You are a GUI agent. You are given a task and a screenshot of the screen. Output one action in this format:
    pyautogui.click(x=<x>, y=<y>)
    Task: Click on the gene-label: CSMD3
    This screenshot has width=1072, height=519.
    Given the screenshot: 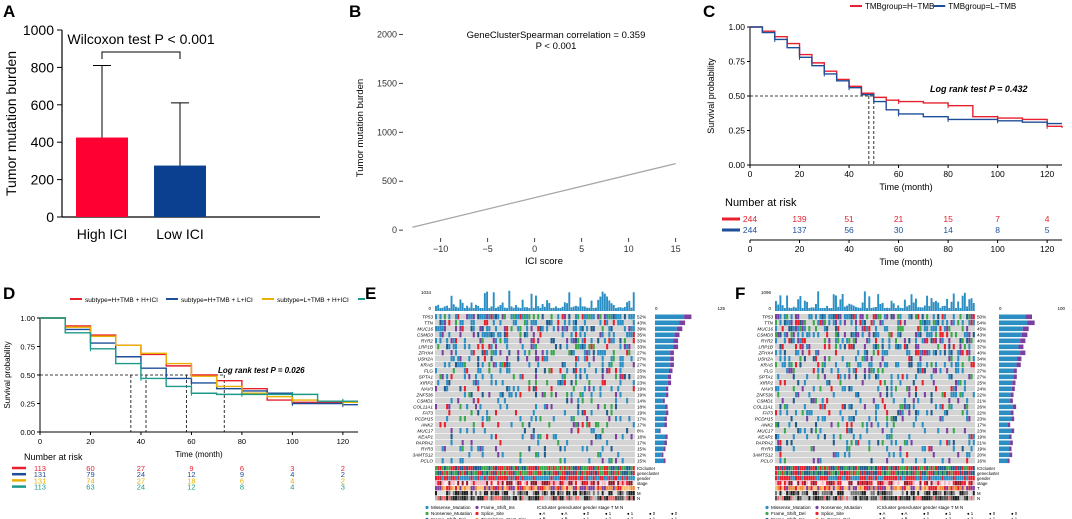 What is the action you would take?
    pyautogui.click(x=425, y=335)
    